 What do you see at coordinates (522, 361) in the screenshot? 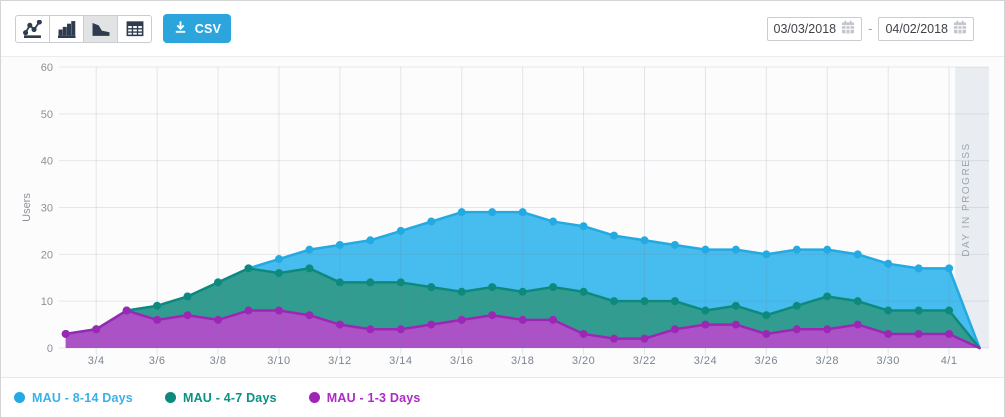
I see `svg-text: 3/18` at bounding box center [522, 361].